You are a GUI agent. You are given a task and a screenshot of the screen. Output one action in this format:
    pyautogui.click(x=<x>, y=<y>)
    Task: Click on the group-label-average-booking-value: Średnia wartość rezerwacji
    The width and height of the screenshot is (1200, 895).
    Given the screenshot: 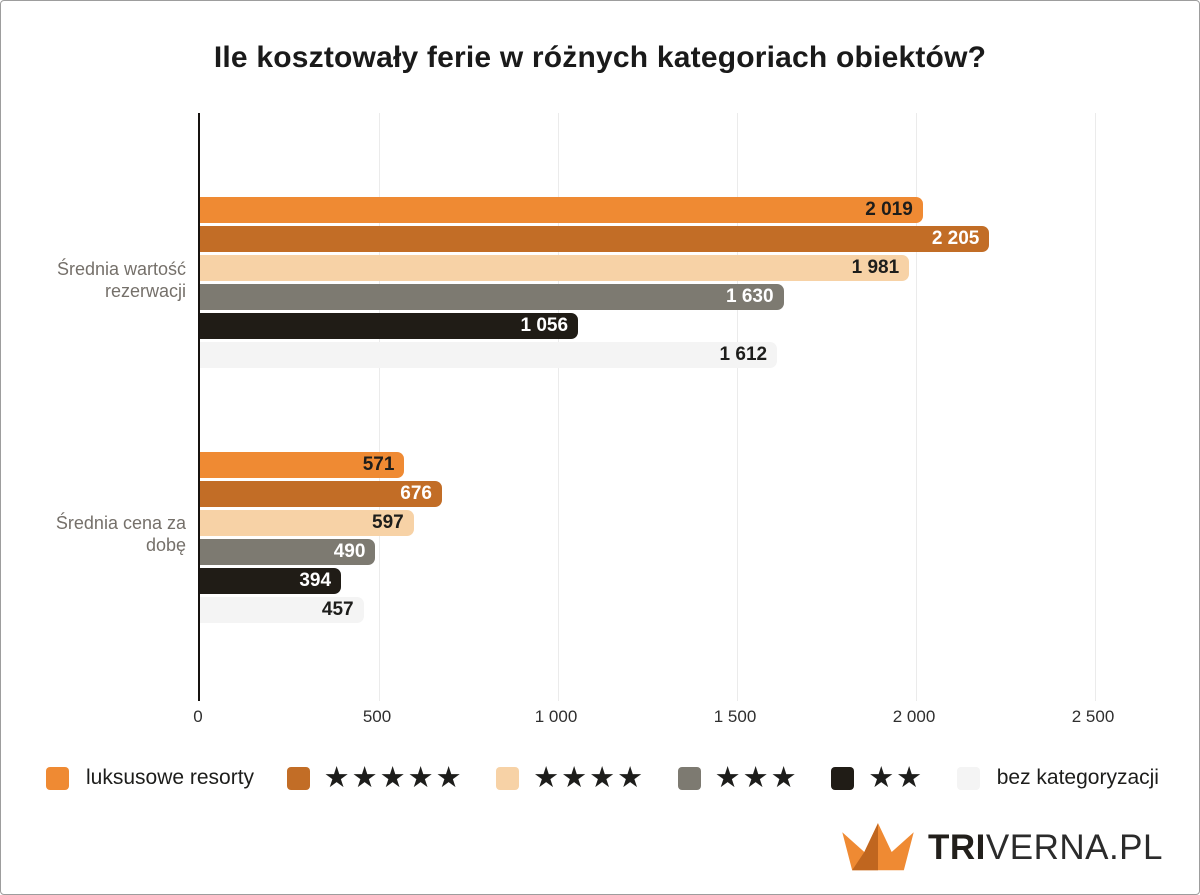 What is the action you would take?
    pyautogui.click(x=121, y=280)
    